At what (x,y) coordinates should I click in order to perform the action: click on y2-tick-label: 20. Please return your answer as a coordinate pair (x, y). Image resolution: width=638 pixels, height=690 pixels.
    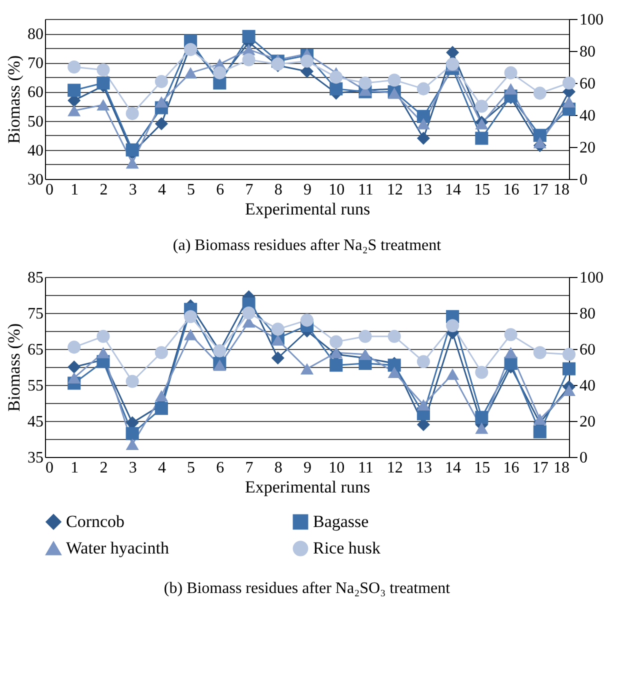
    Looking at the image, I should click on (588, 422).